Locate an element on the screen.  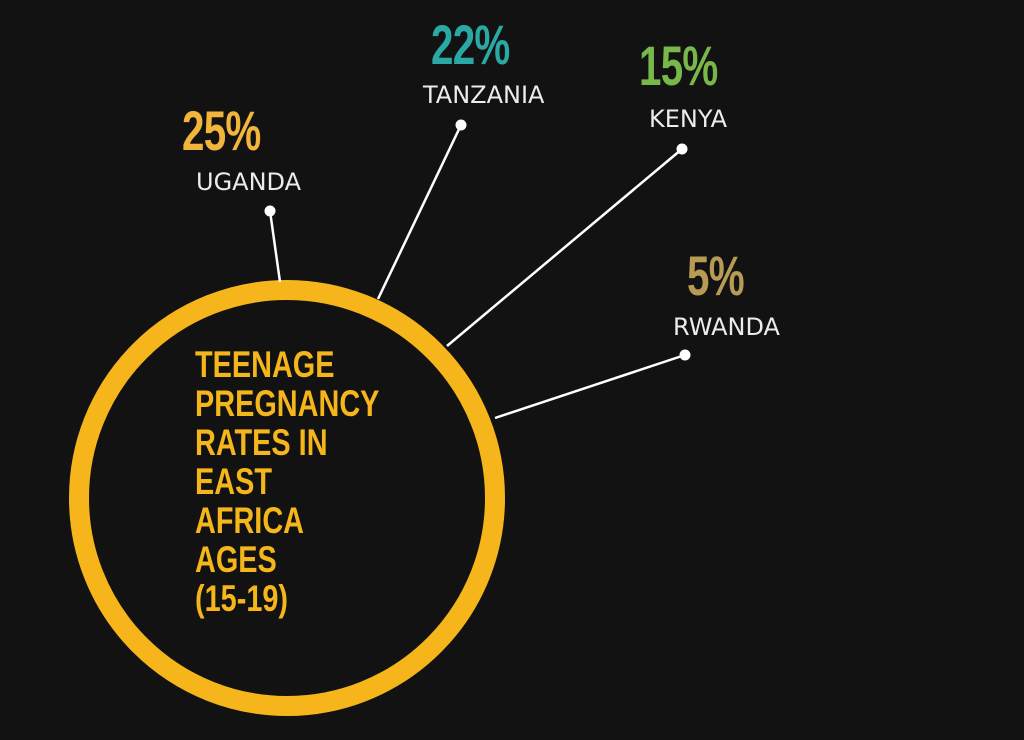
title-line: RATES IN is located at coordinates (261, 442).